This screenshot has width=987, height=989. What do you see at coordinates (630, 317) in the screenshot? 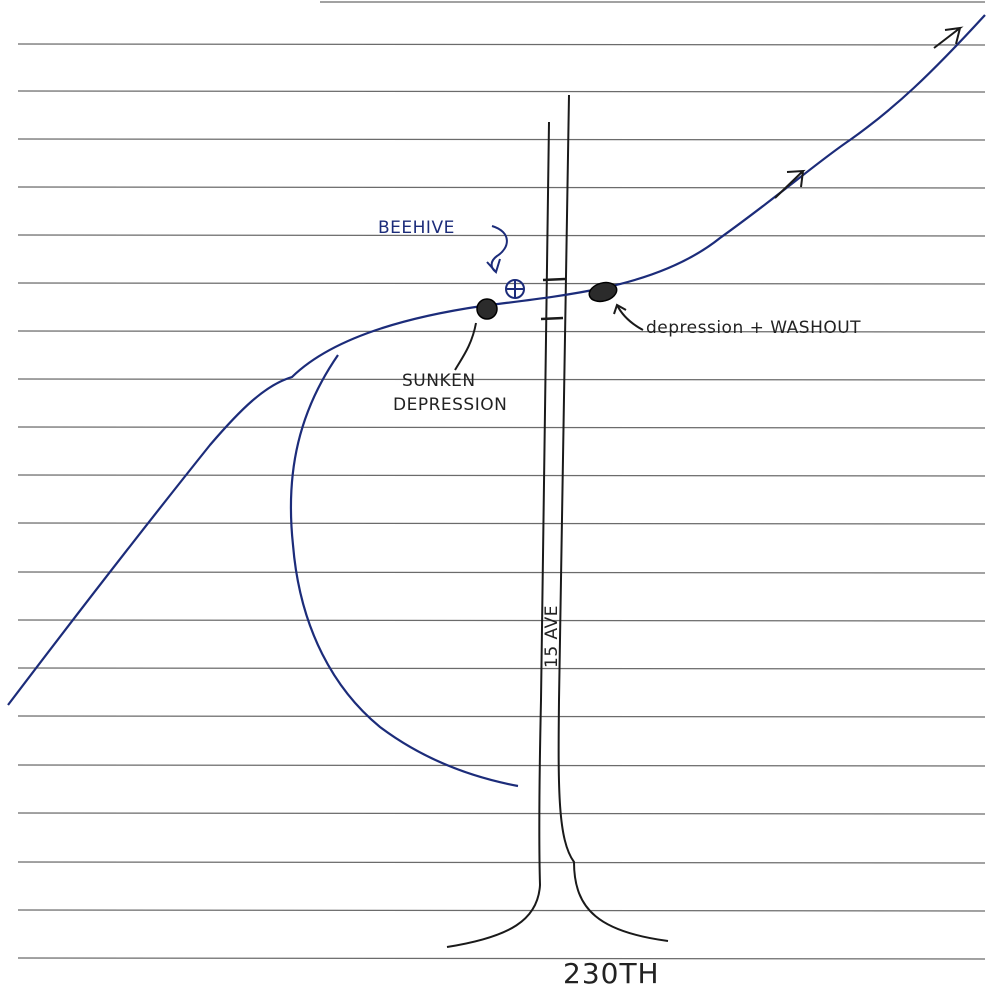
I see `washout-pointer` at bounding box center [630, 317].